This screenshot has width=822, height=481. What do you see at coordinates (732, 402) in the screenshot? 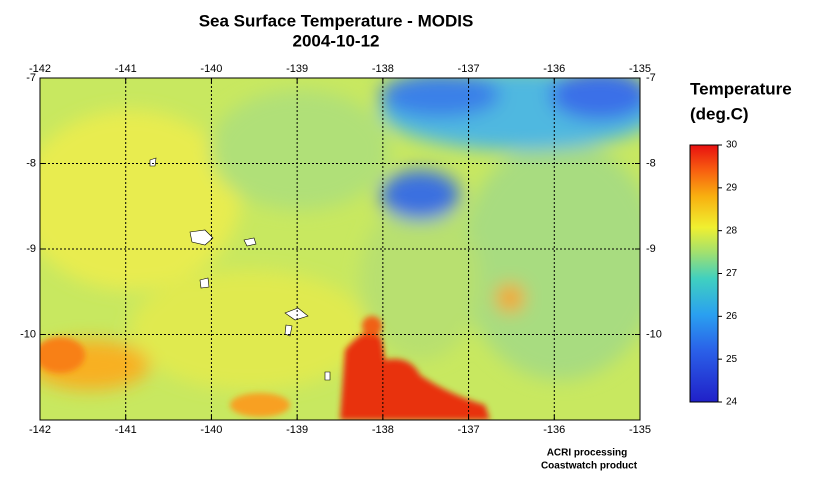
I see `colorbar-tick-label: 24` at bounding box center [732, 402].